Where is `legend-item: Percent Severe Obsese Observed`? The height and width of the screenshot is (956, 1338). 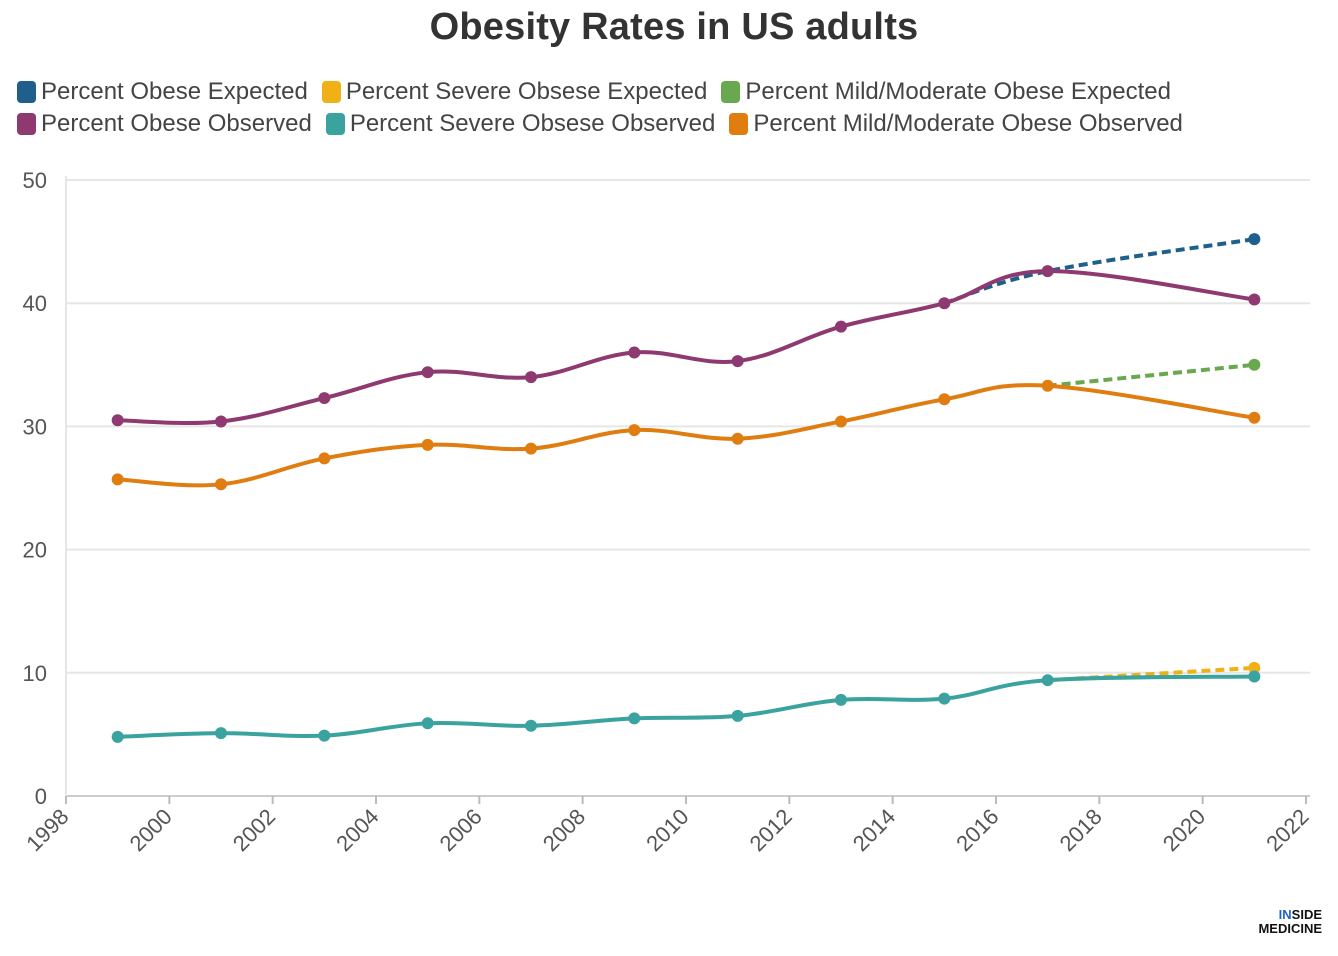
legend-item: Percent Severe Obsese Observed is located at coordinates (520, 124).